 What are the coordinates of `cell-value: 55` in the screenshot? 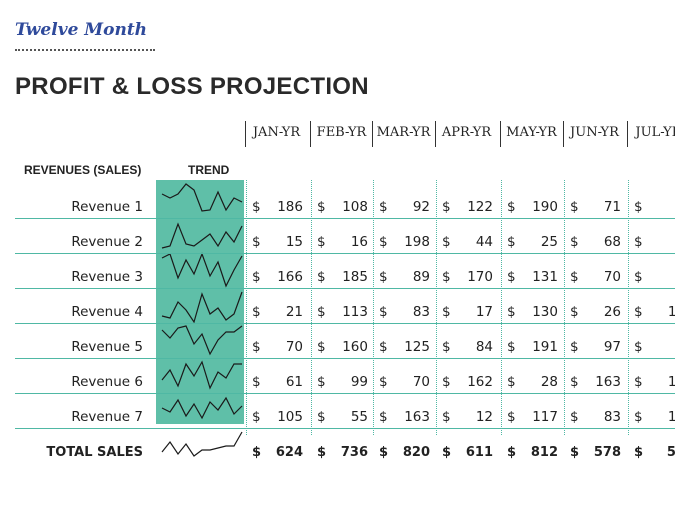 It's located at (359, 417).